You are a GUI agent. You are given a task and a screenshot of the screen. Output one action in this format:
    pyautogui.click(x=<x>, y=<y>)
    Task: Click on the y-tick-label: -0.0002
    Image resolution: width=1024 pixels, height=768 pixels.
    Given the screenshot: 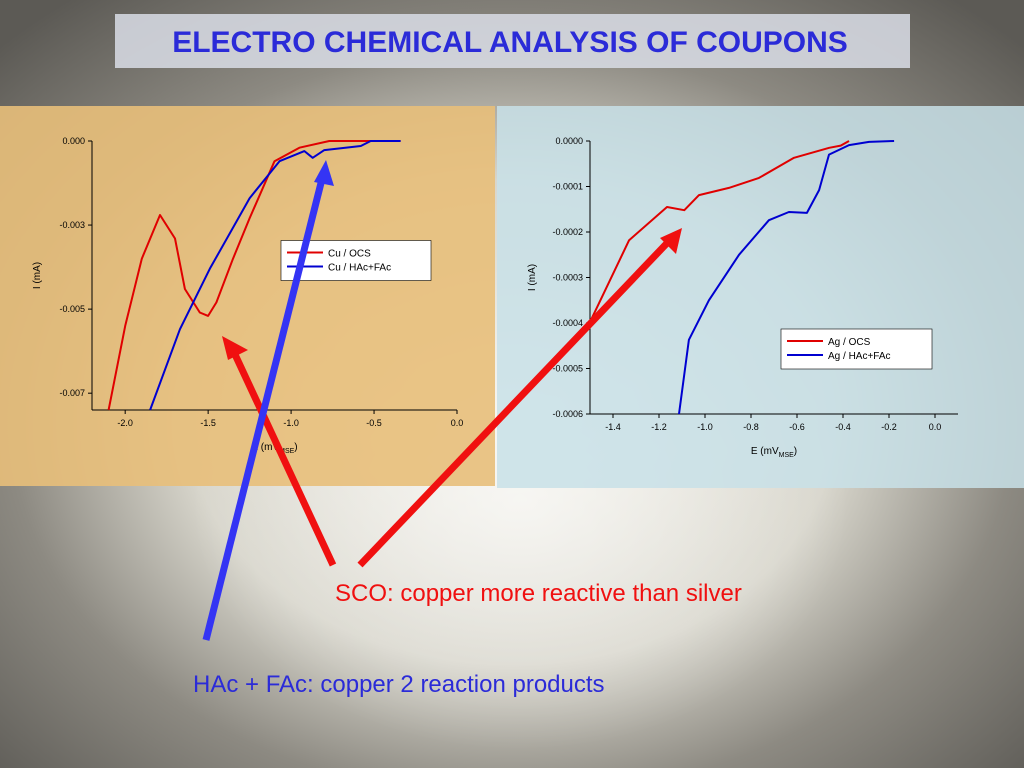 What is the action you would take?
    pyautogui.click(x=567, y=232)
    